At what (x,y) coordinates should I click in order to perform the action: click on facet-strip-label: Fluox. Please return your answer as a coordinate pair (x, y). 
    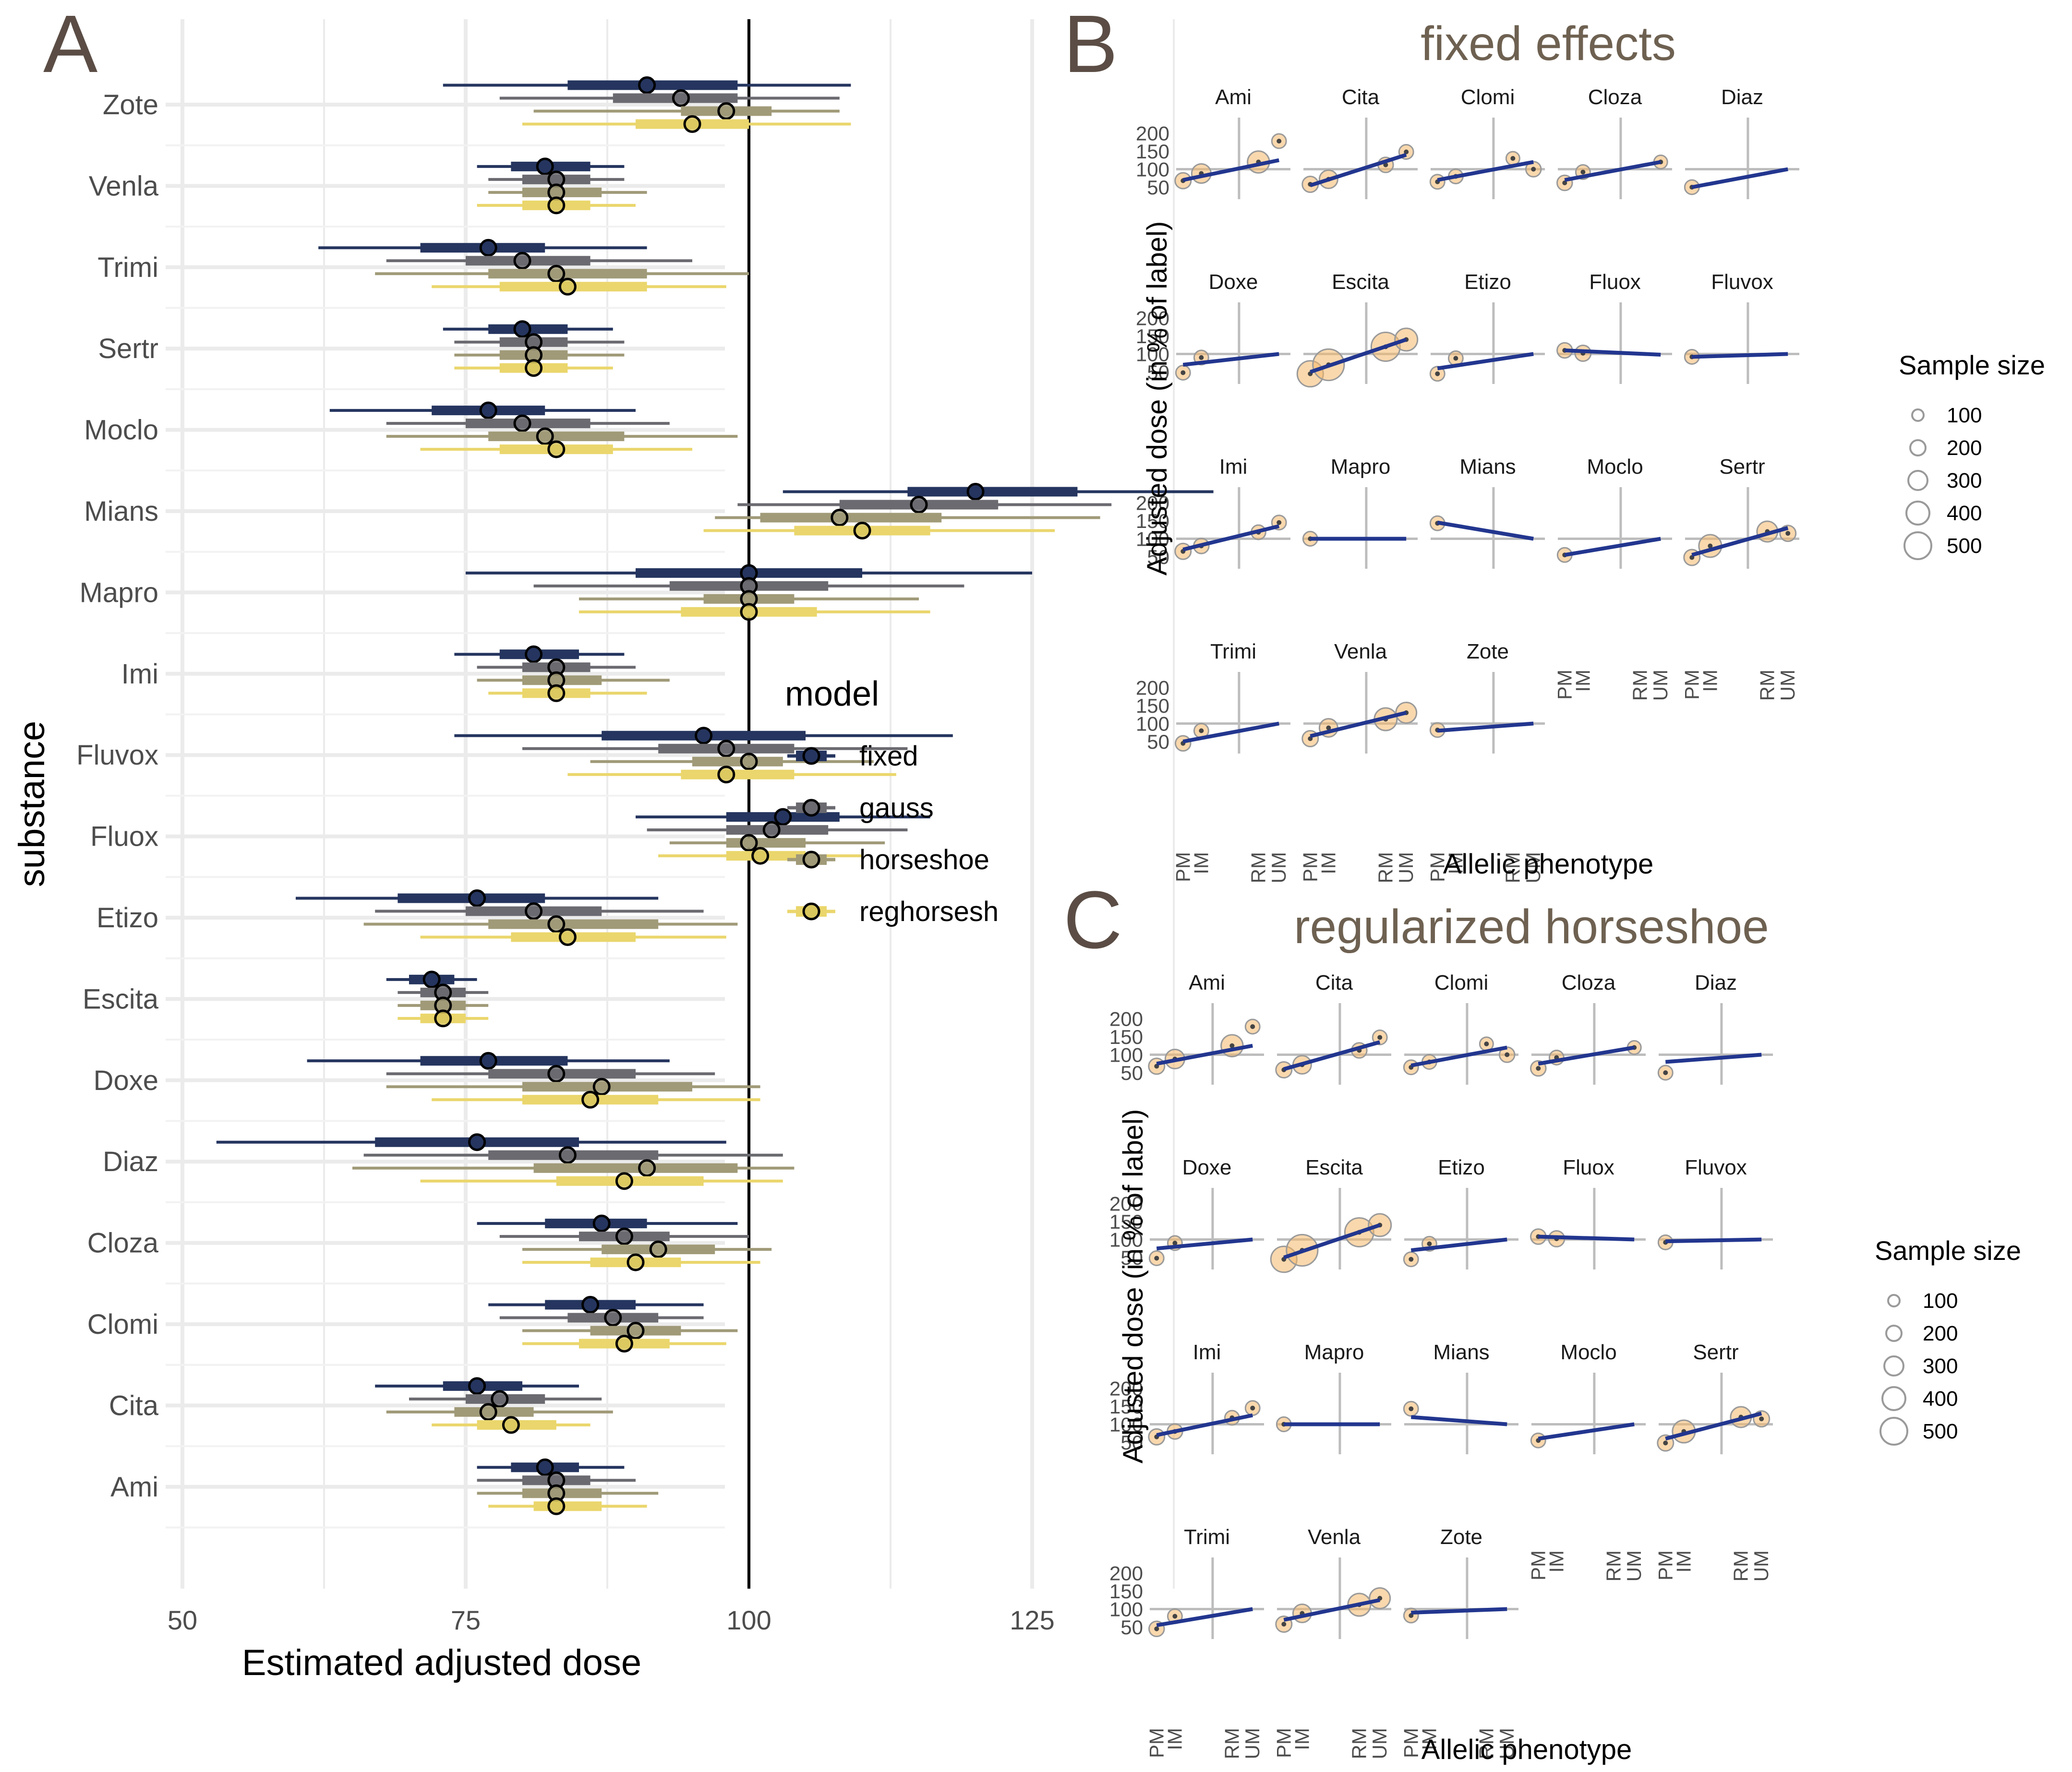
    Looking at the image, I should click on (1615, 282).